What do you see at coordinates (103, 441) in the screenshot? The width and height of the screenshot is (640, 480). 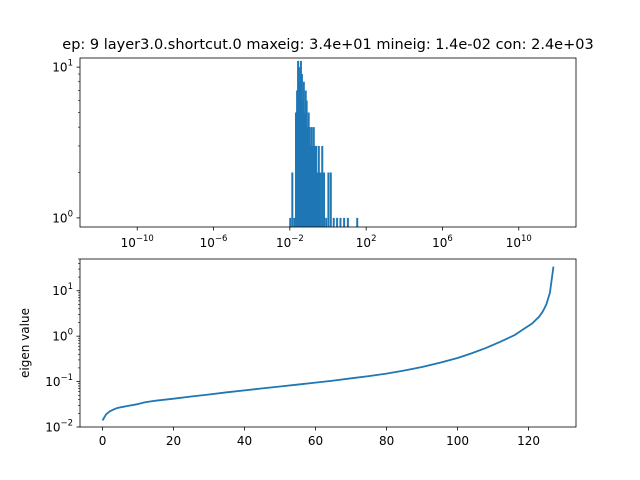 I see `x-tick-label: 0` at bounding box center [103, 441].